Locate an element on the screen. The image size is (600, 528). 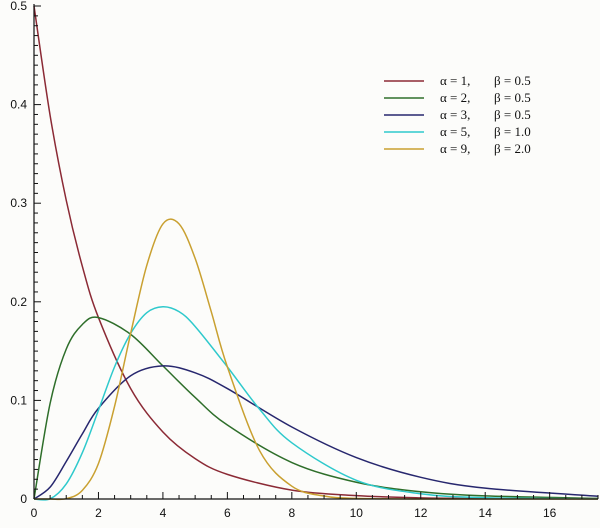
legend-alpha-label: α = 5, is located at coordinates (455, 131).